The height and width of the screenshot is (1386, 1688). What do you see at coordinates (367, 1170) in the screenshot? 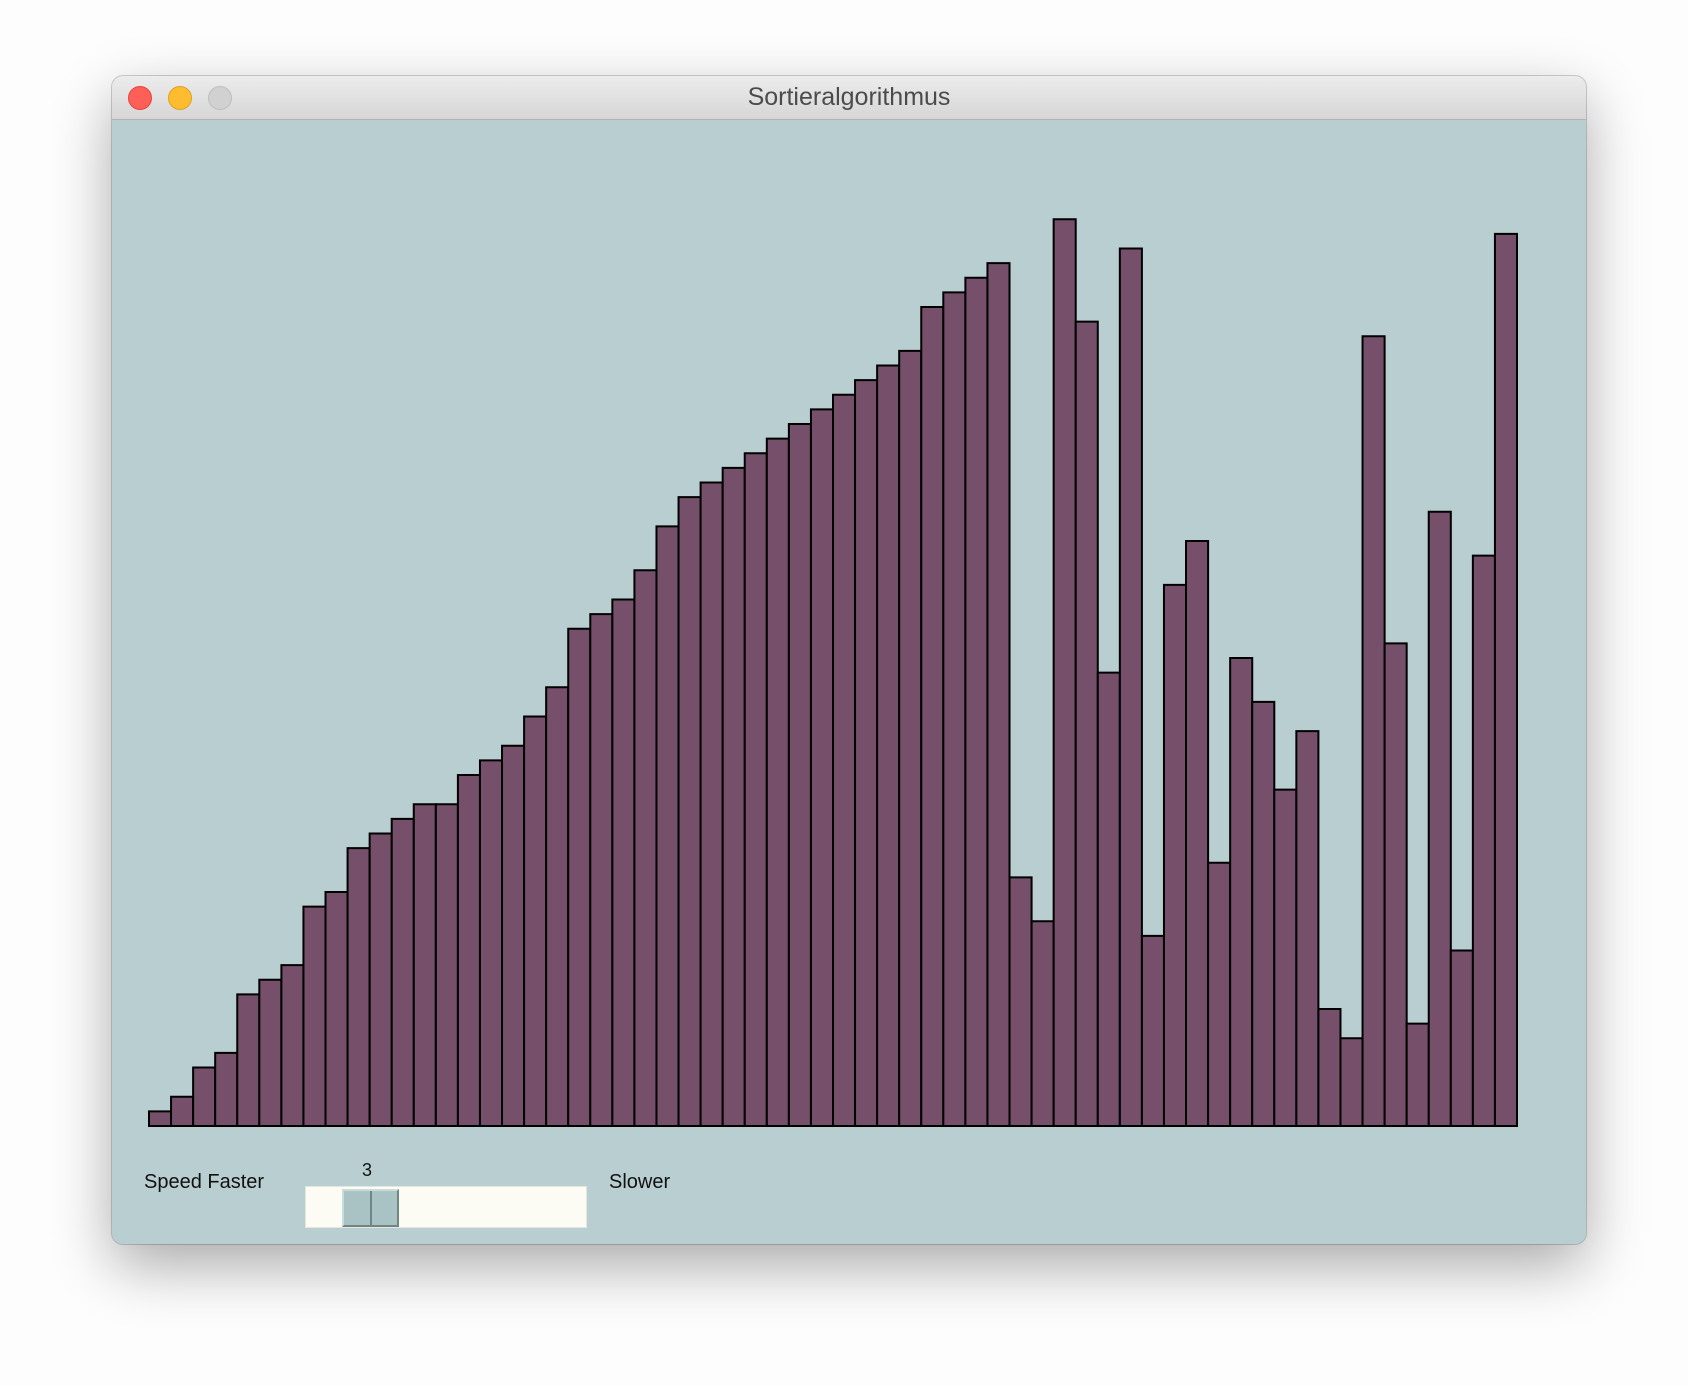
I see `slider-value-label: 3` at bounding box center [367, 1170].